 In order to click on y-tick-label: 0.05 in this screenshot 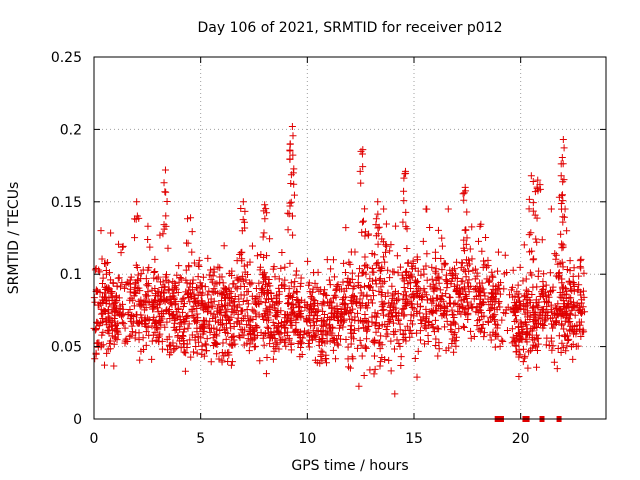, I will do `click(66, 348)`.